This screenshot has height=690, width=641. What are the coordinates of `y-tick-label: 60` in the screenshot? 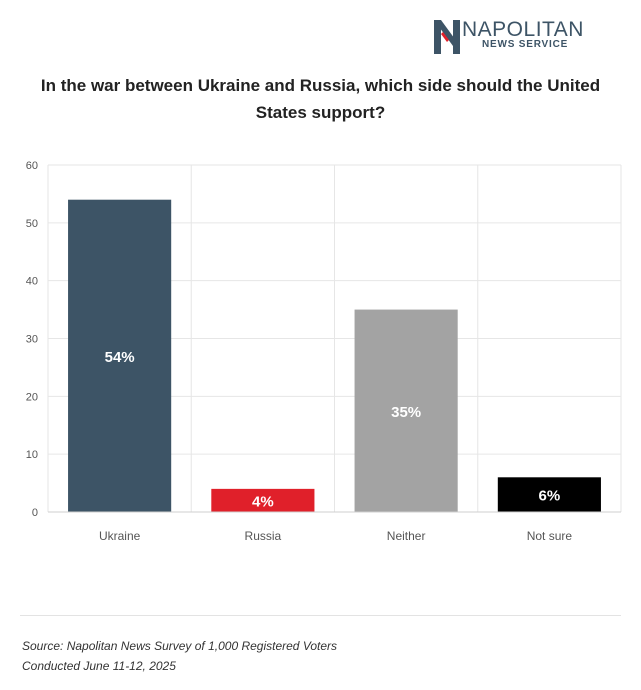 It's located at (32, 166).